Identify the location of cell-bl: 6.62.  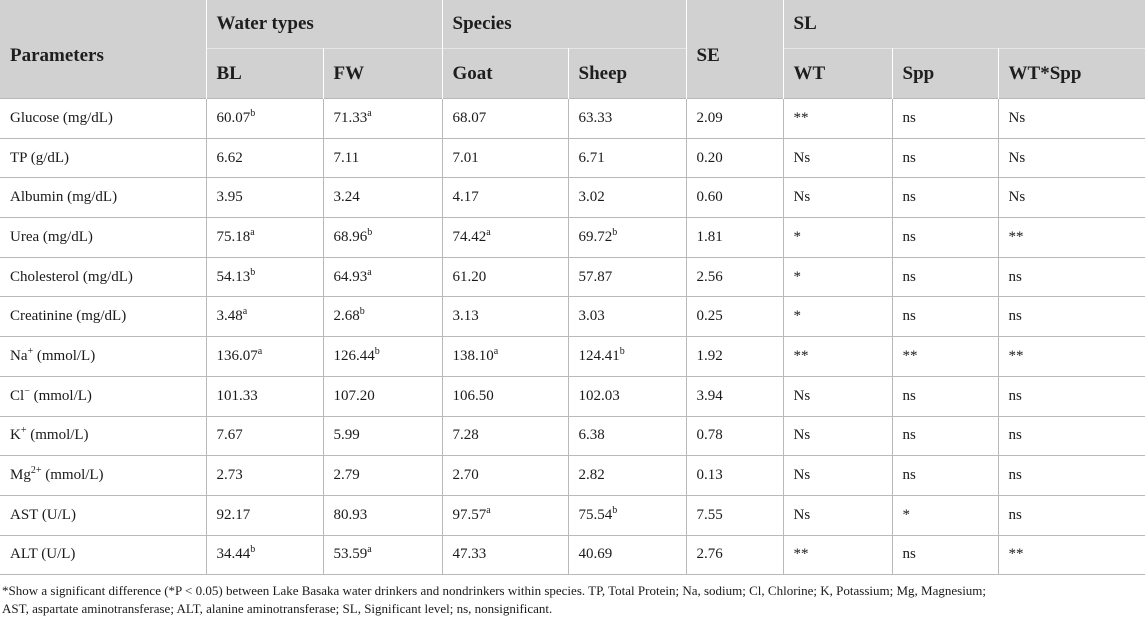
(264, 158).